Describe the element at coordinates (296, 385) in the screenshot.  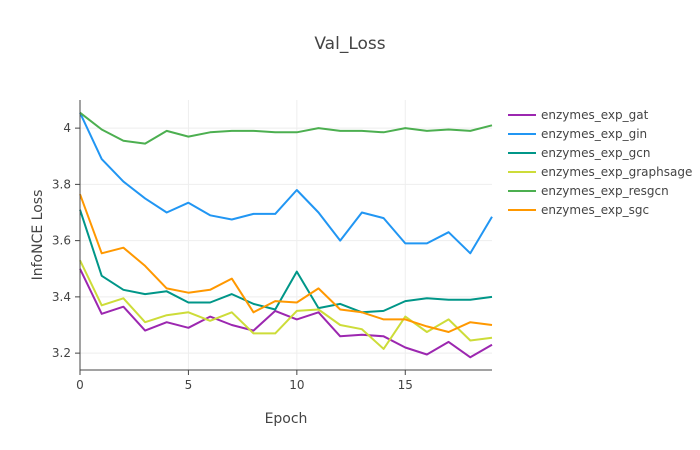
I see `x-tick-label: 10` at that location.